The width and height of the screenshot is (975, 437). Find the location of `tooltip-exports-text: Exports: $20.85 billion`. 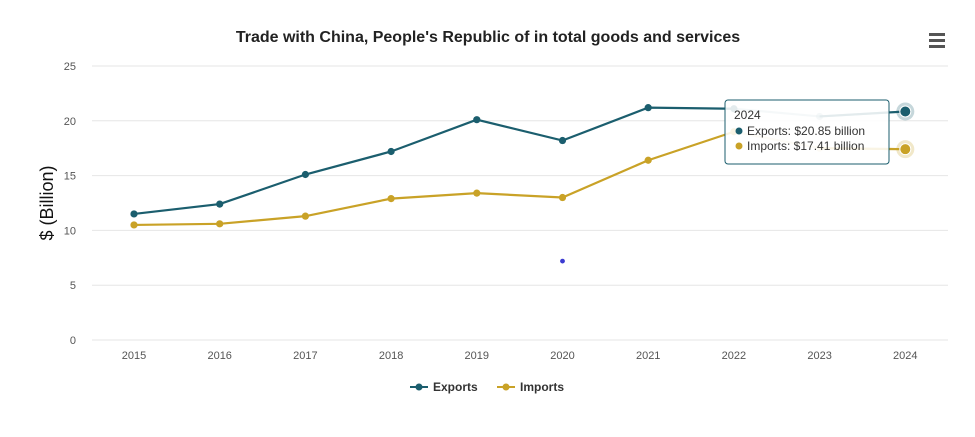

tooltip-exports-text: Exports: $20.85 billion is located at coordinates (806, 131).